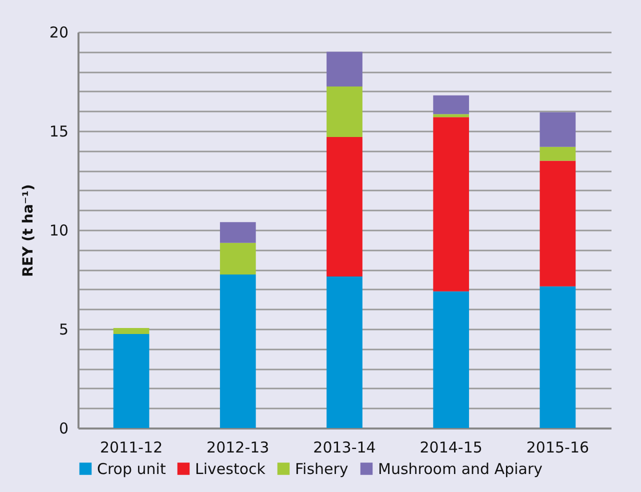 The height and width of the screenshot is (492, 641). What do you see at coordinates (63, 429) in the screenshot?
I see `y-tick-label: 0` at bounding box center [63, 429].